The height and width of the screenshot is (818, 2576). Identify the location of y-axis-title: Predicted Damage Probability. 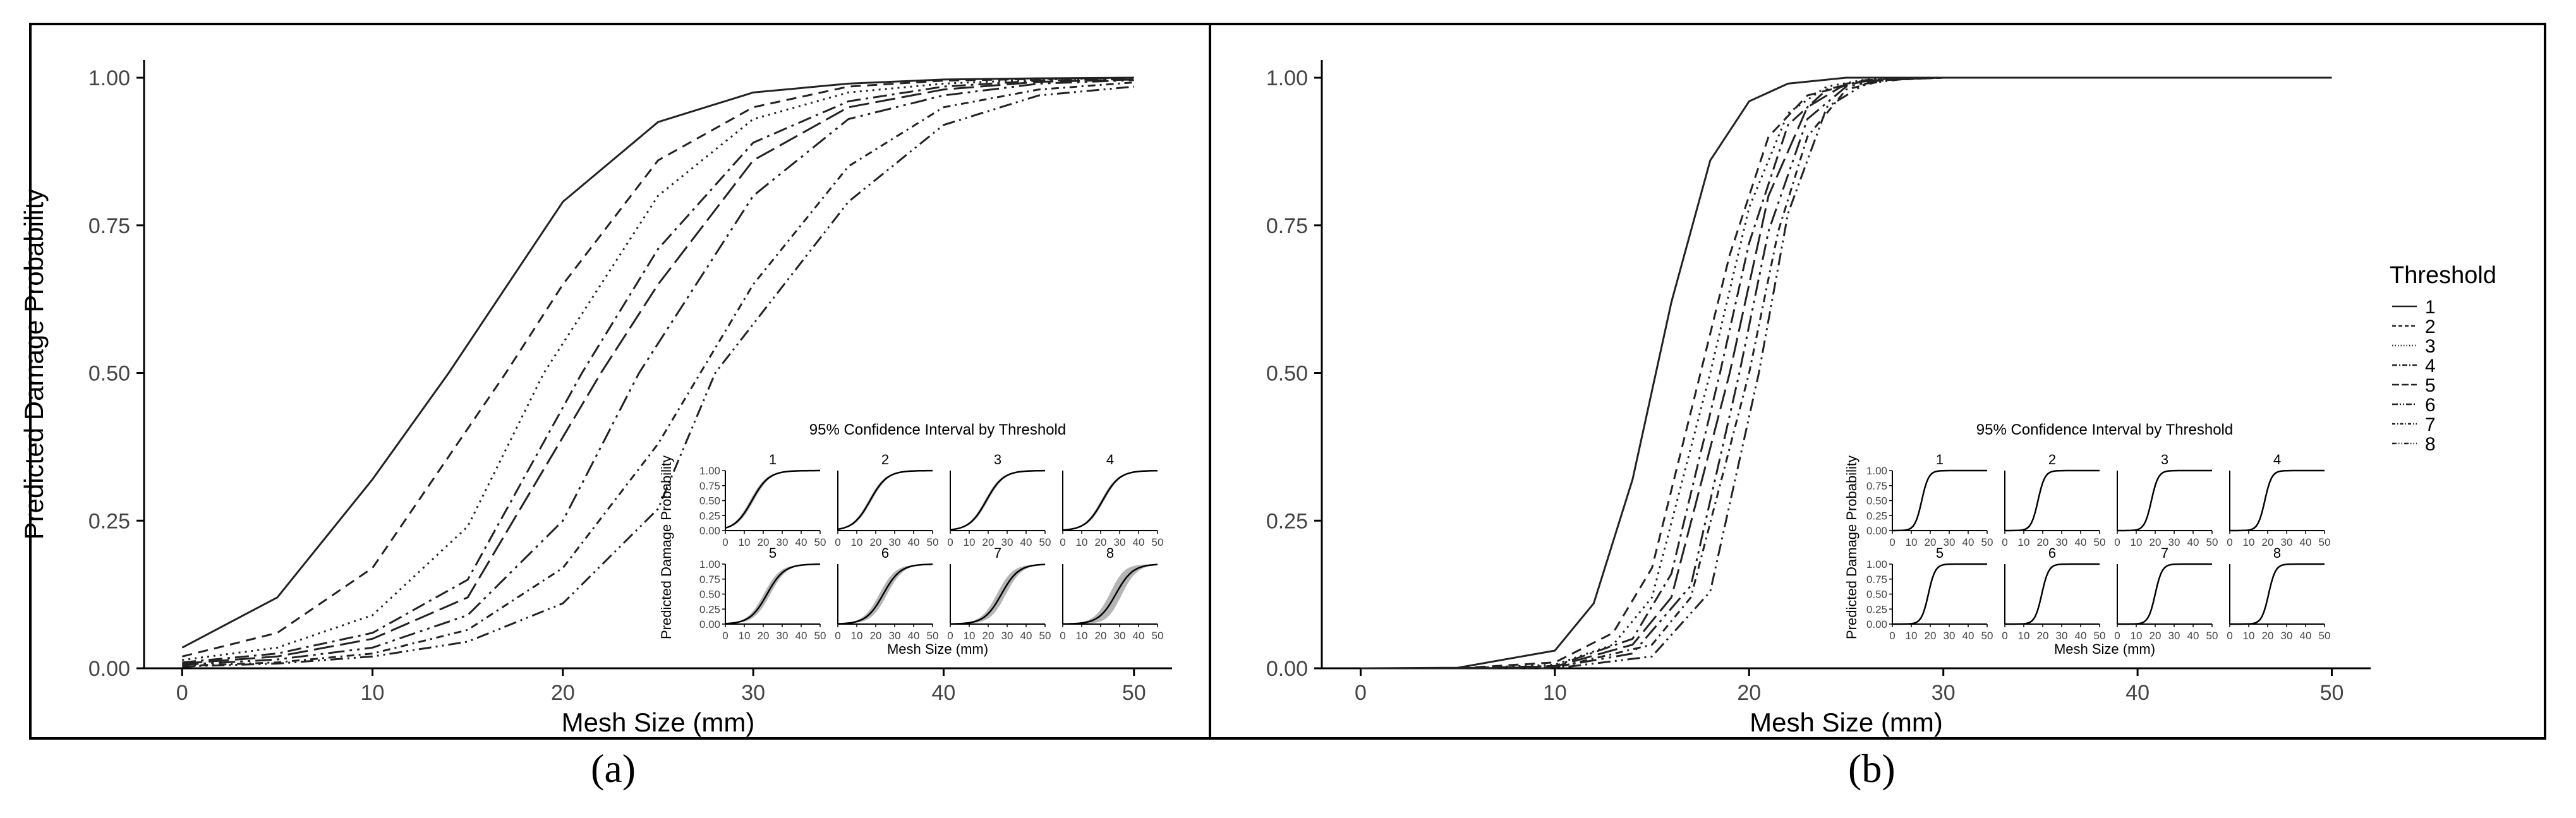
(34, 364).